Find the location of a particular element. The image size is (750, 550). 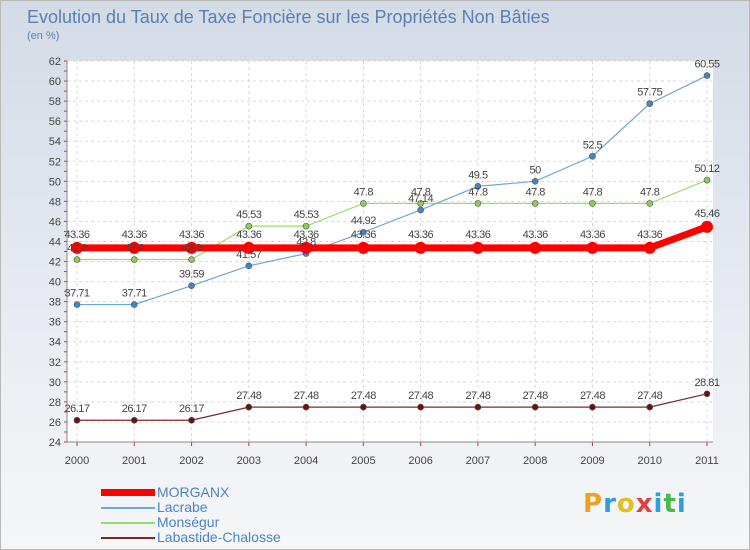

y-tick-label: 50 is located at coordinates (55, 182).